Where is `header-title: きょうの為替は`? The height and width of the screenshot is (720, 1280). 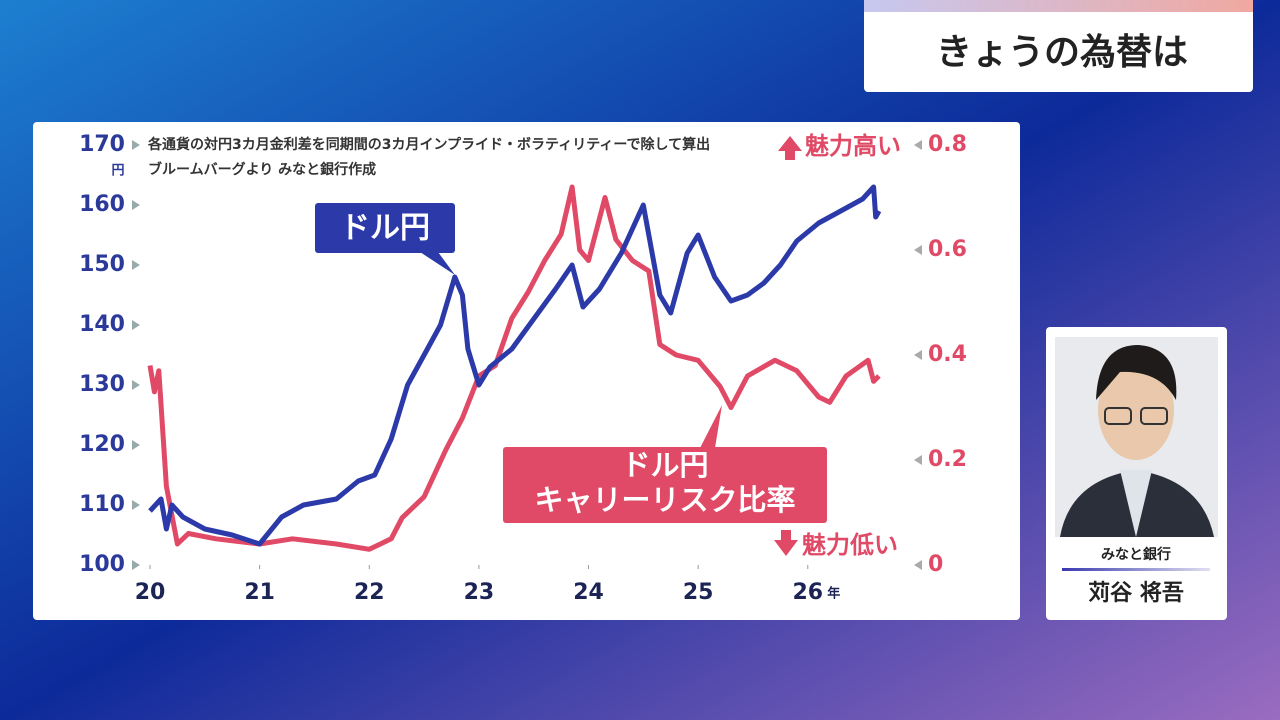
header-title: きょうの為替は is located at coordinates (1062, 52).